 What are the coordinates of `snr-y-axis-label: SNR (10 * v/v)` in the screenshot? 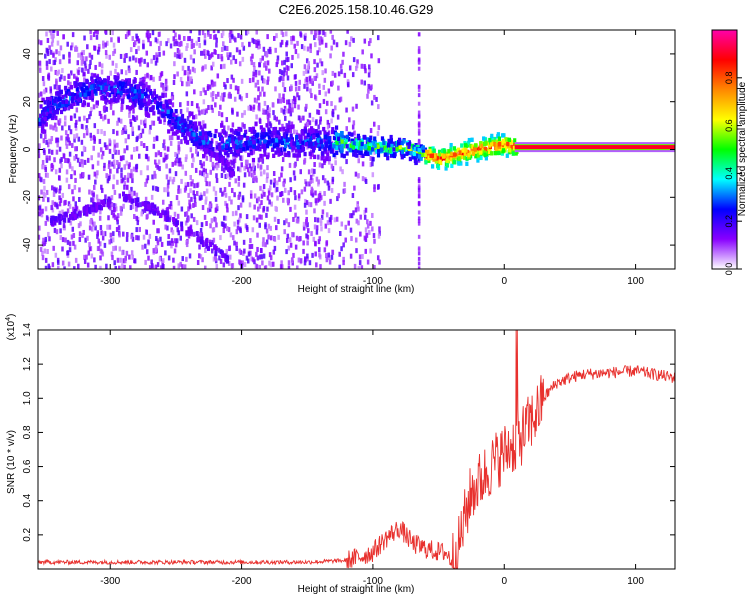 It's located at (11, 462).